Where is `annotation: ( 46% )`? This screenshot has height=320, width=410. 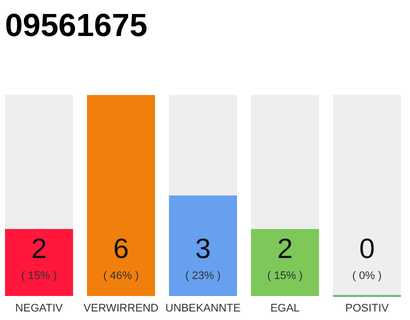
annotation: ( 46% ) is located at coordinates (121, 276).